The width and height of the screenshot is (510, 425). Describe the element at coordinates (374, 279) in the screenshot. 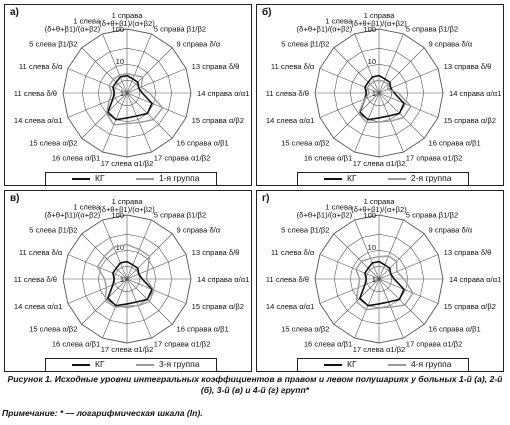

I see `axis-tick-label: 1` at that location.